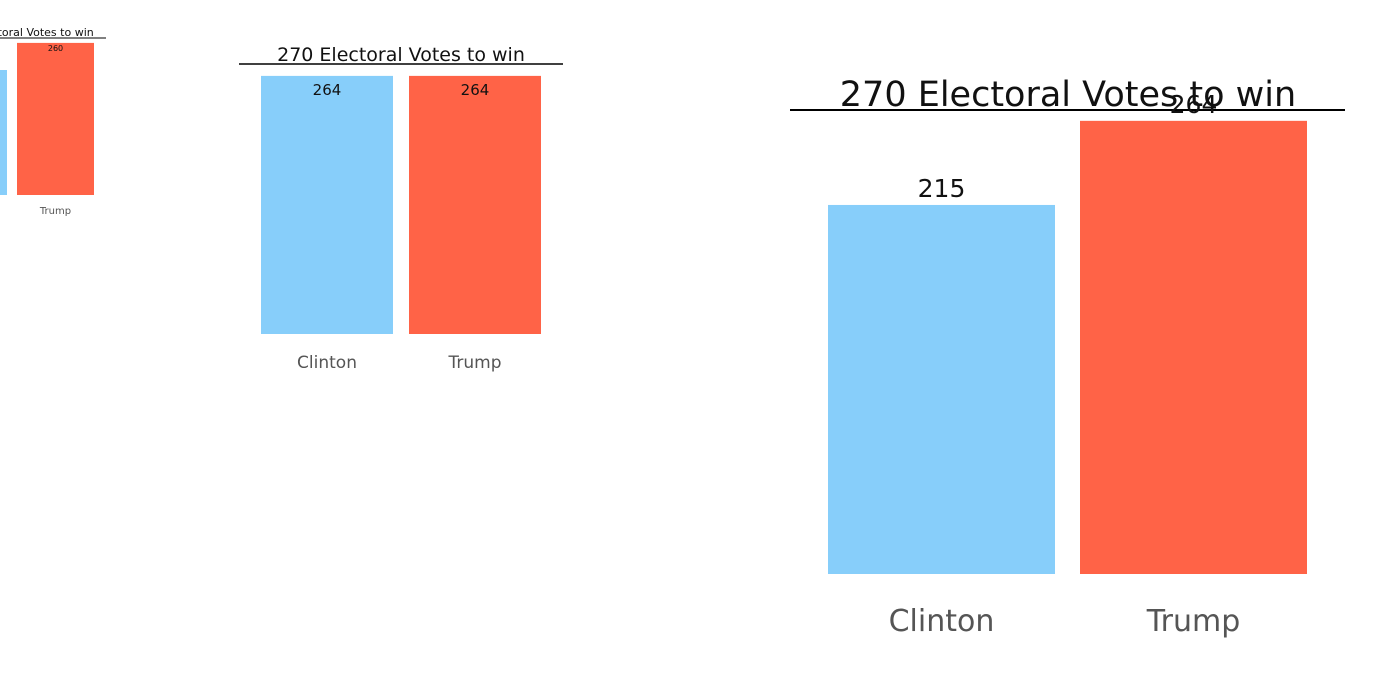  I want to click on value-label-clinton: 215, so click(942, 188).